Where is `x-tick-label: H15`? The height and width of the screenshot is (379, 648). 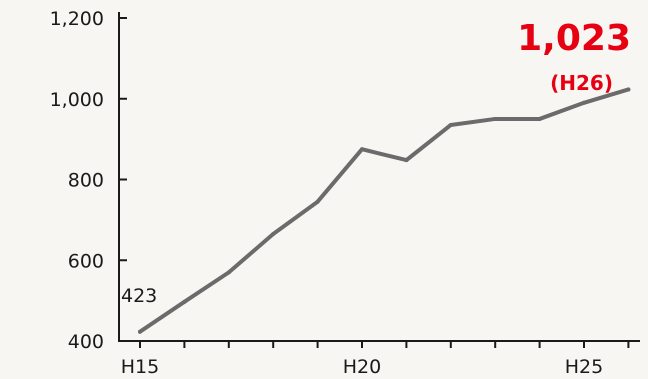
x-tick-label: H15 is located at coordinates (140, 367).